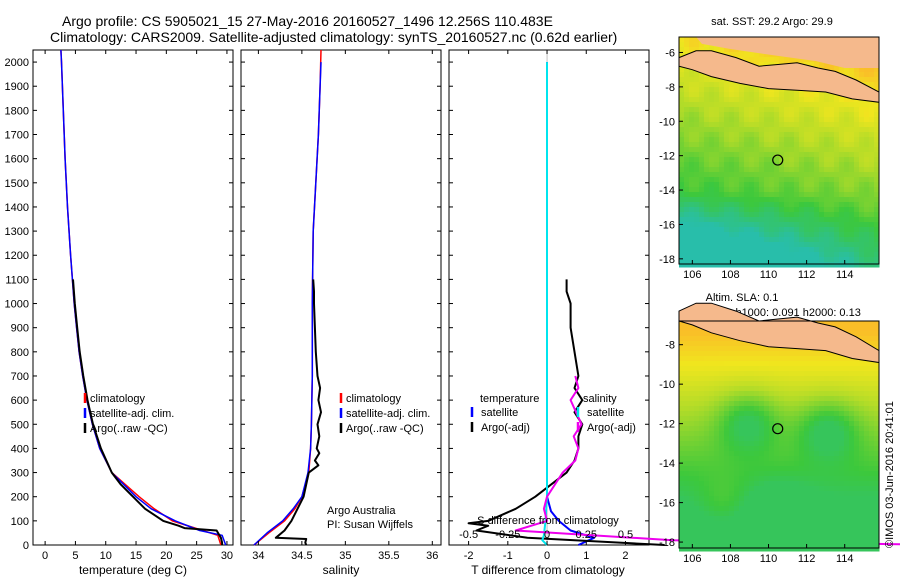 The image size is (900, 585). Describe the element at coordinates (20, 329) in the screenshot. I see `depth-tick-900: 900` at that location.